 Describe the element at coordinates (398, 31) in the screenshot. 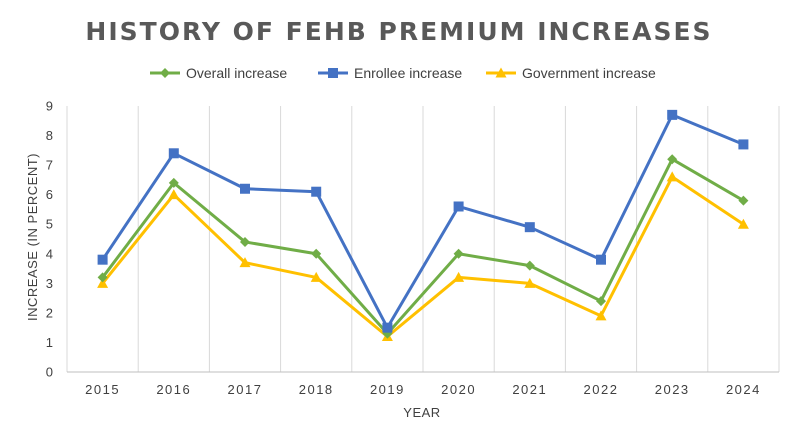

I see `chart-title: HISTORY OF FEHB PREMIUM INCREASES` at that location.